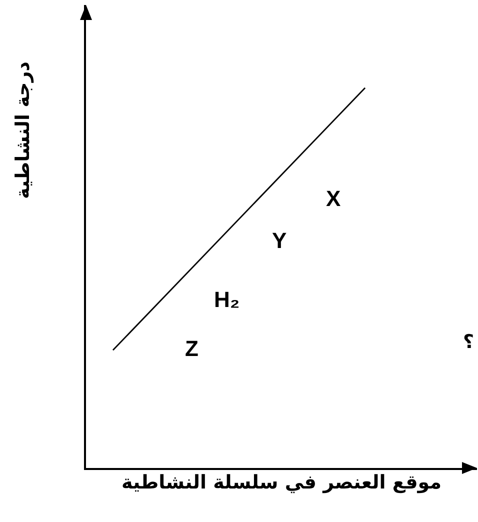  I want to click on annotation: H₂, so click(227, 299).